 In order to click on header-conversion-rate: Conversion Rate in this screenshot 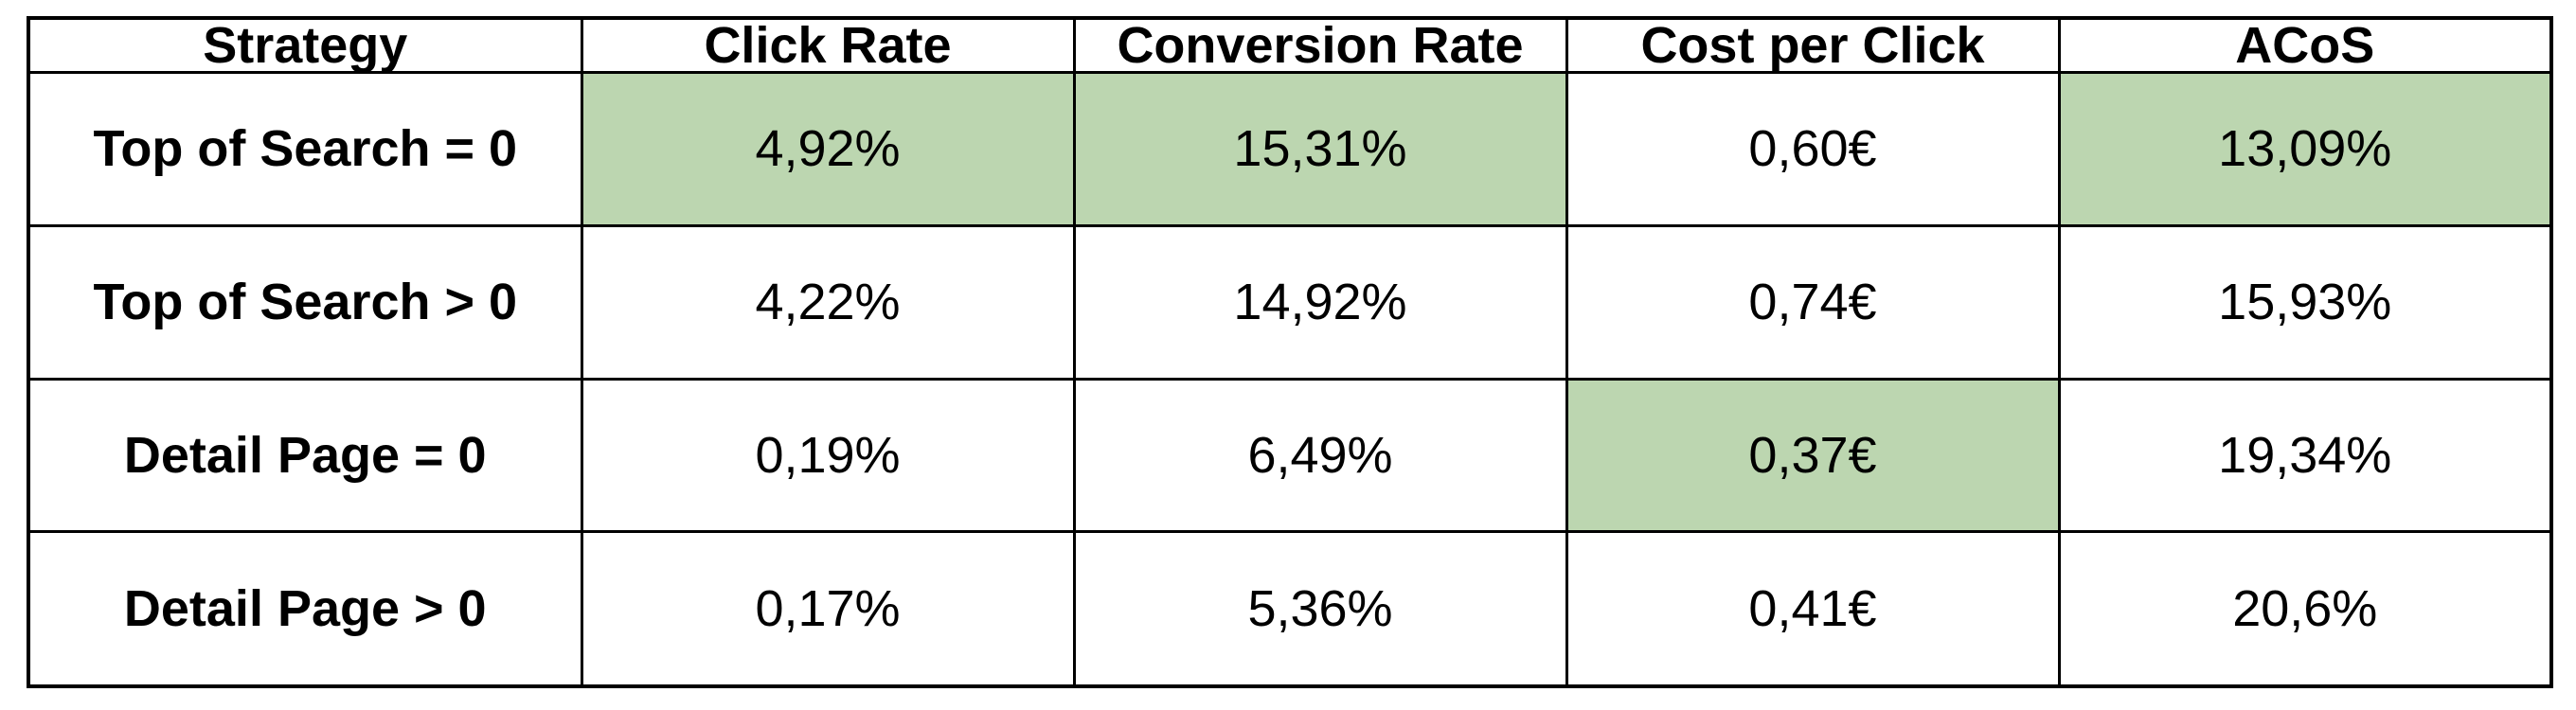, I will do `click(1320, 45)`.